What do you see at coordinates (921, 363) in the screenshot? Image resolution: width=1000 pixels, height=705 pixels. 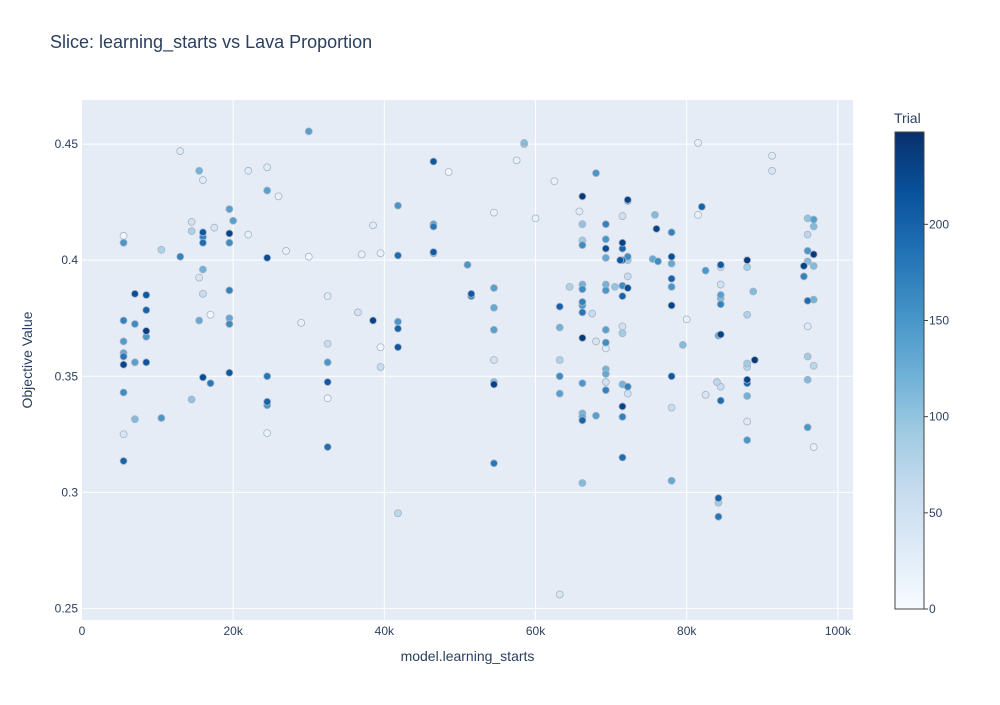 I see `colorbar: Trial 050100150200` at bounding box center [921, 363].